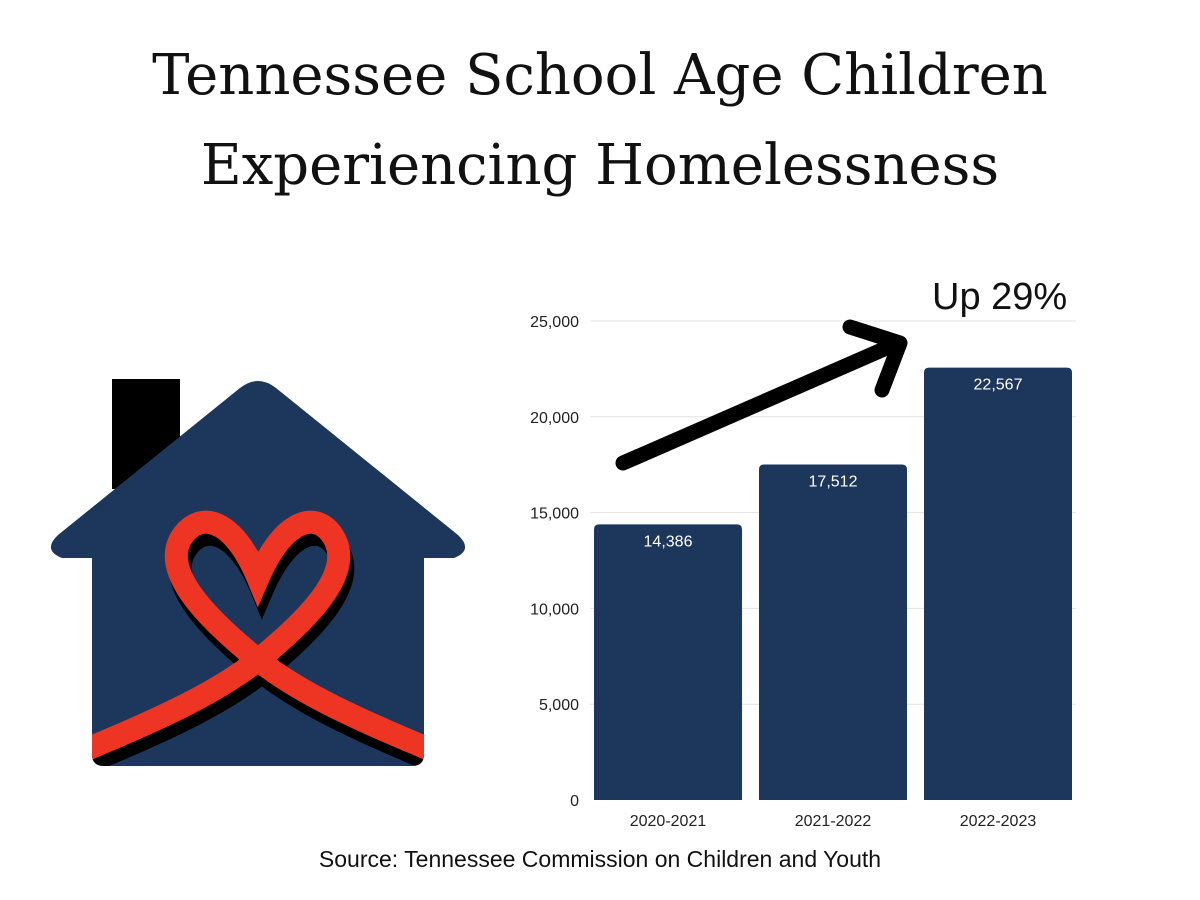  I want to click on x-tick-label: 2020-2021, so click(668, 821).